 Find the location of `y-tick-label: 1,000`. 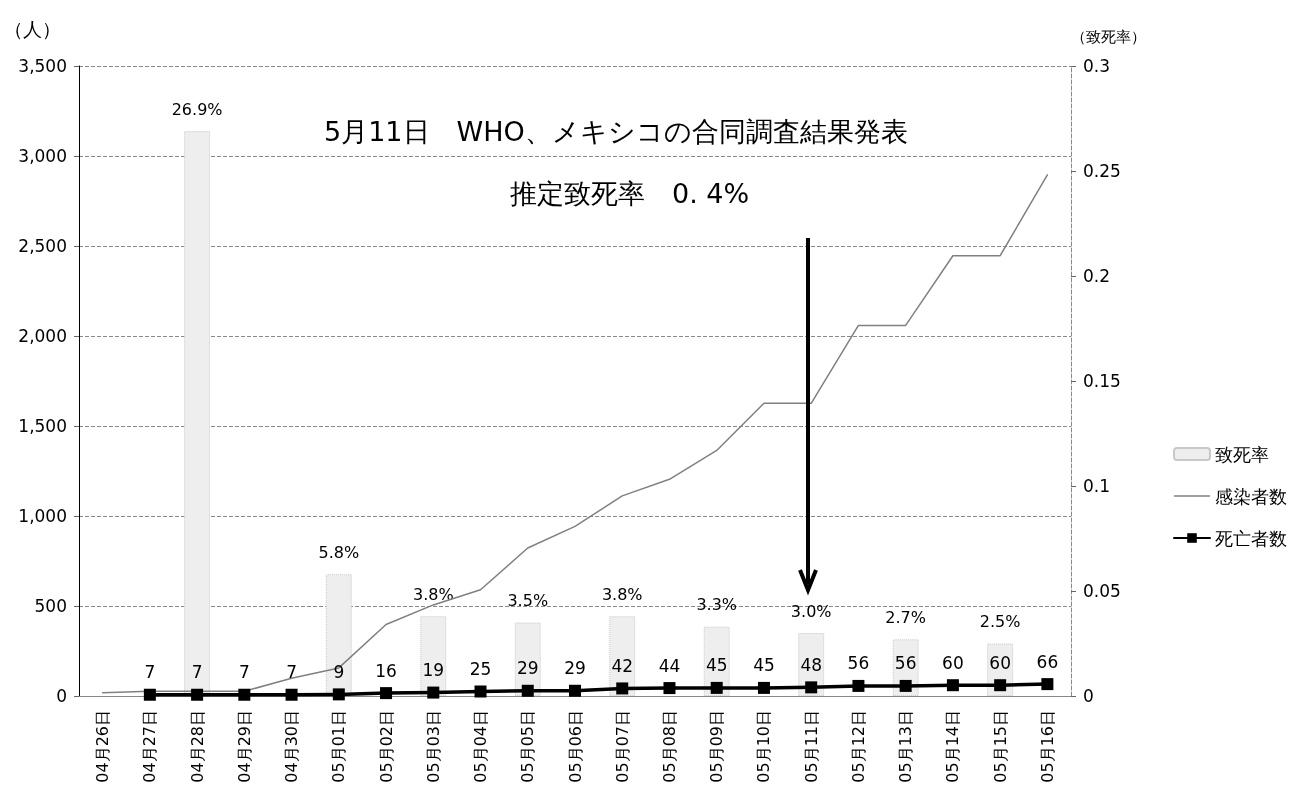

y-tick-label: 1,000 is located at coordinates (42, 516).